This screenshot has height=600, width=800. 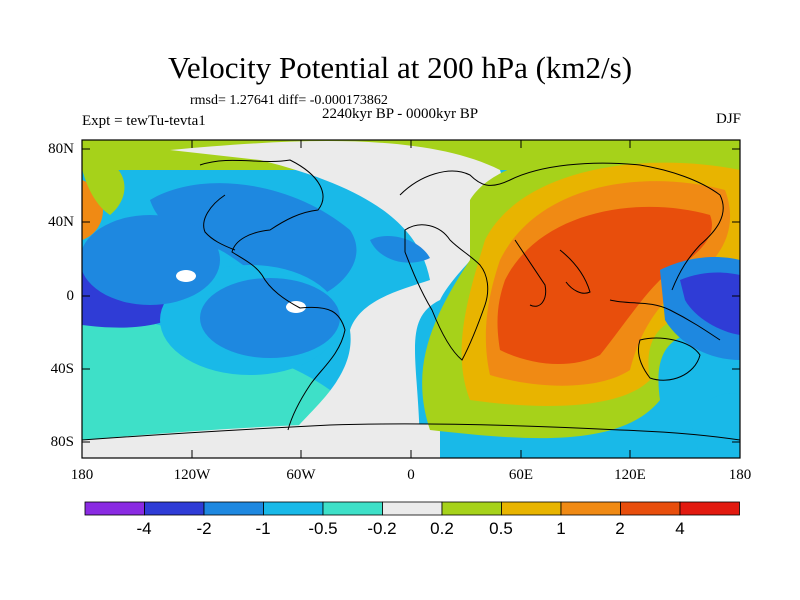 I want to click on y-tick-label-80s: 80S, so click(x=62, y=442).